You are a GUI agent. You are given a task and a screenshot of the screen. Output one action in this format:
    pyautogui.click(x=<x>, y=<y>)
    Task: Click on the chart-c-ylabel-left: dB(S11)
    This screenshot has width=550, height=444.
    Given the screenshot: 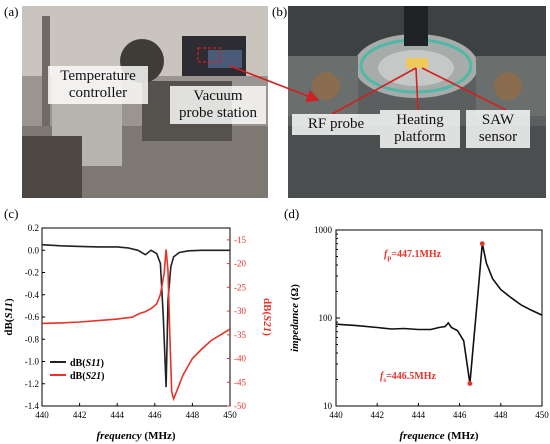 What is the action you would take?
    pyautogui.click(x=9, y=317)
    